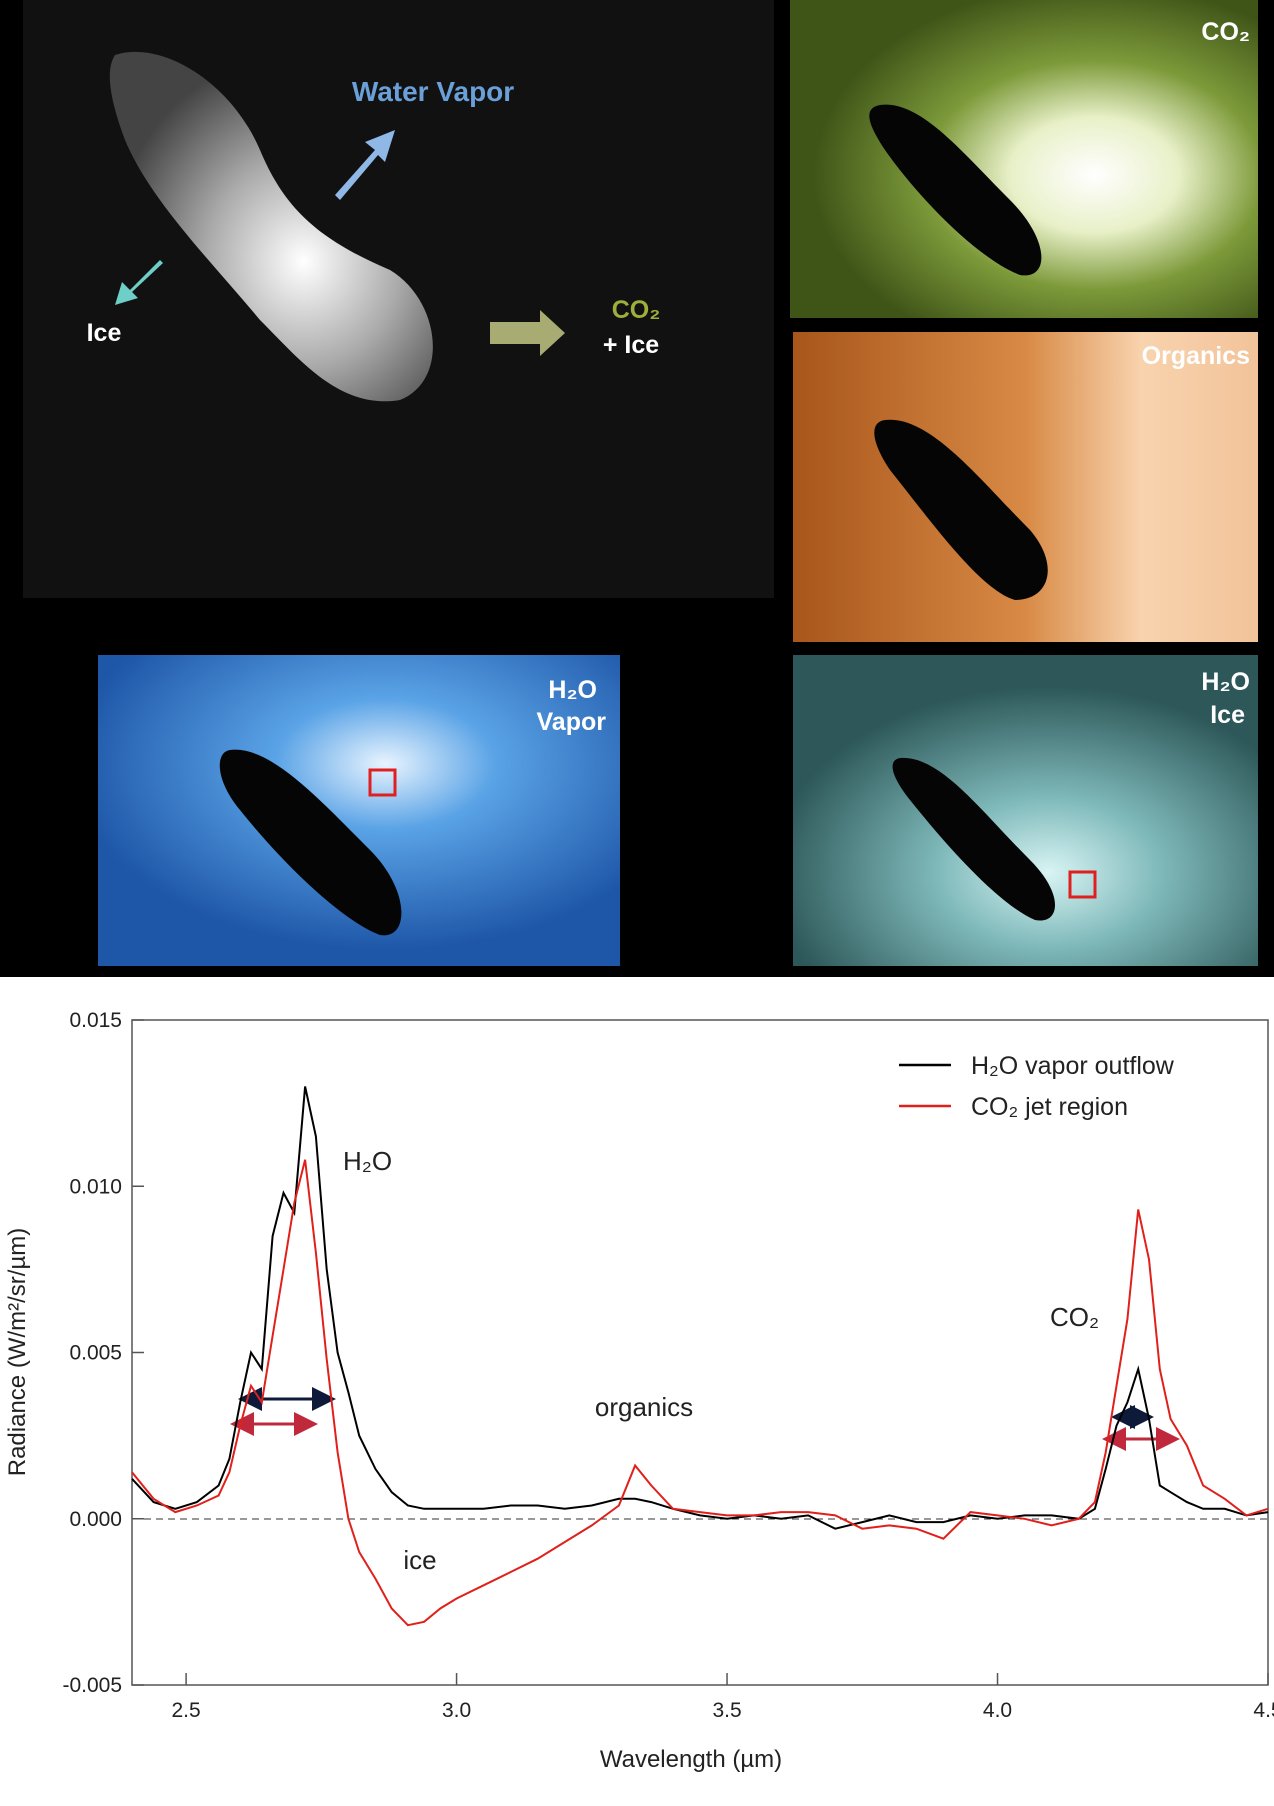 The image size is (1274, 1806). What do you see at coordinates (1196, 356) in the screenshot?
I see `label: Organics` at bounding box center [1196, 356].